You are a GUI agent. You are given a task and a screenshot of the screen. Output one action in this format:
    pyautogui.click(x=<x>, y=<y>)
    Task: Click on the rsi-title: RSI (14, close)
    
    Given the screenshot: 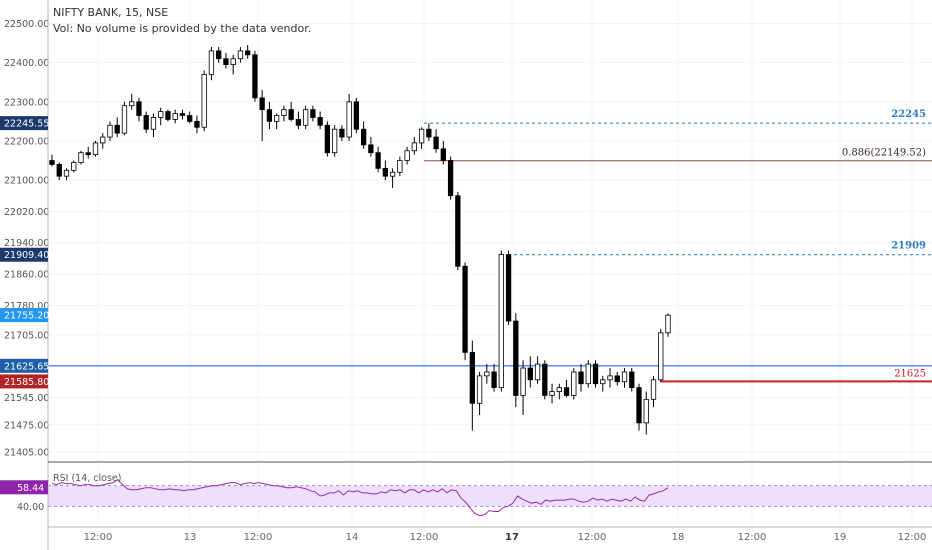 What is the action you would take?
    pyautogui.click(x=87, y=478)
    